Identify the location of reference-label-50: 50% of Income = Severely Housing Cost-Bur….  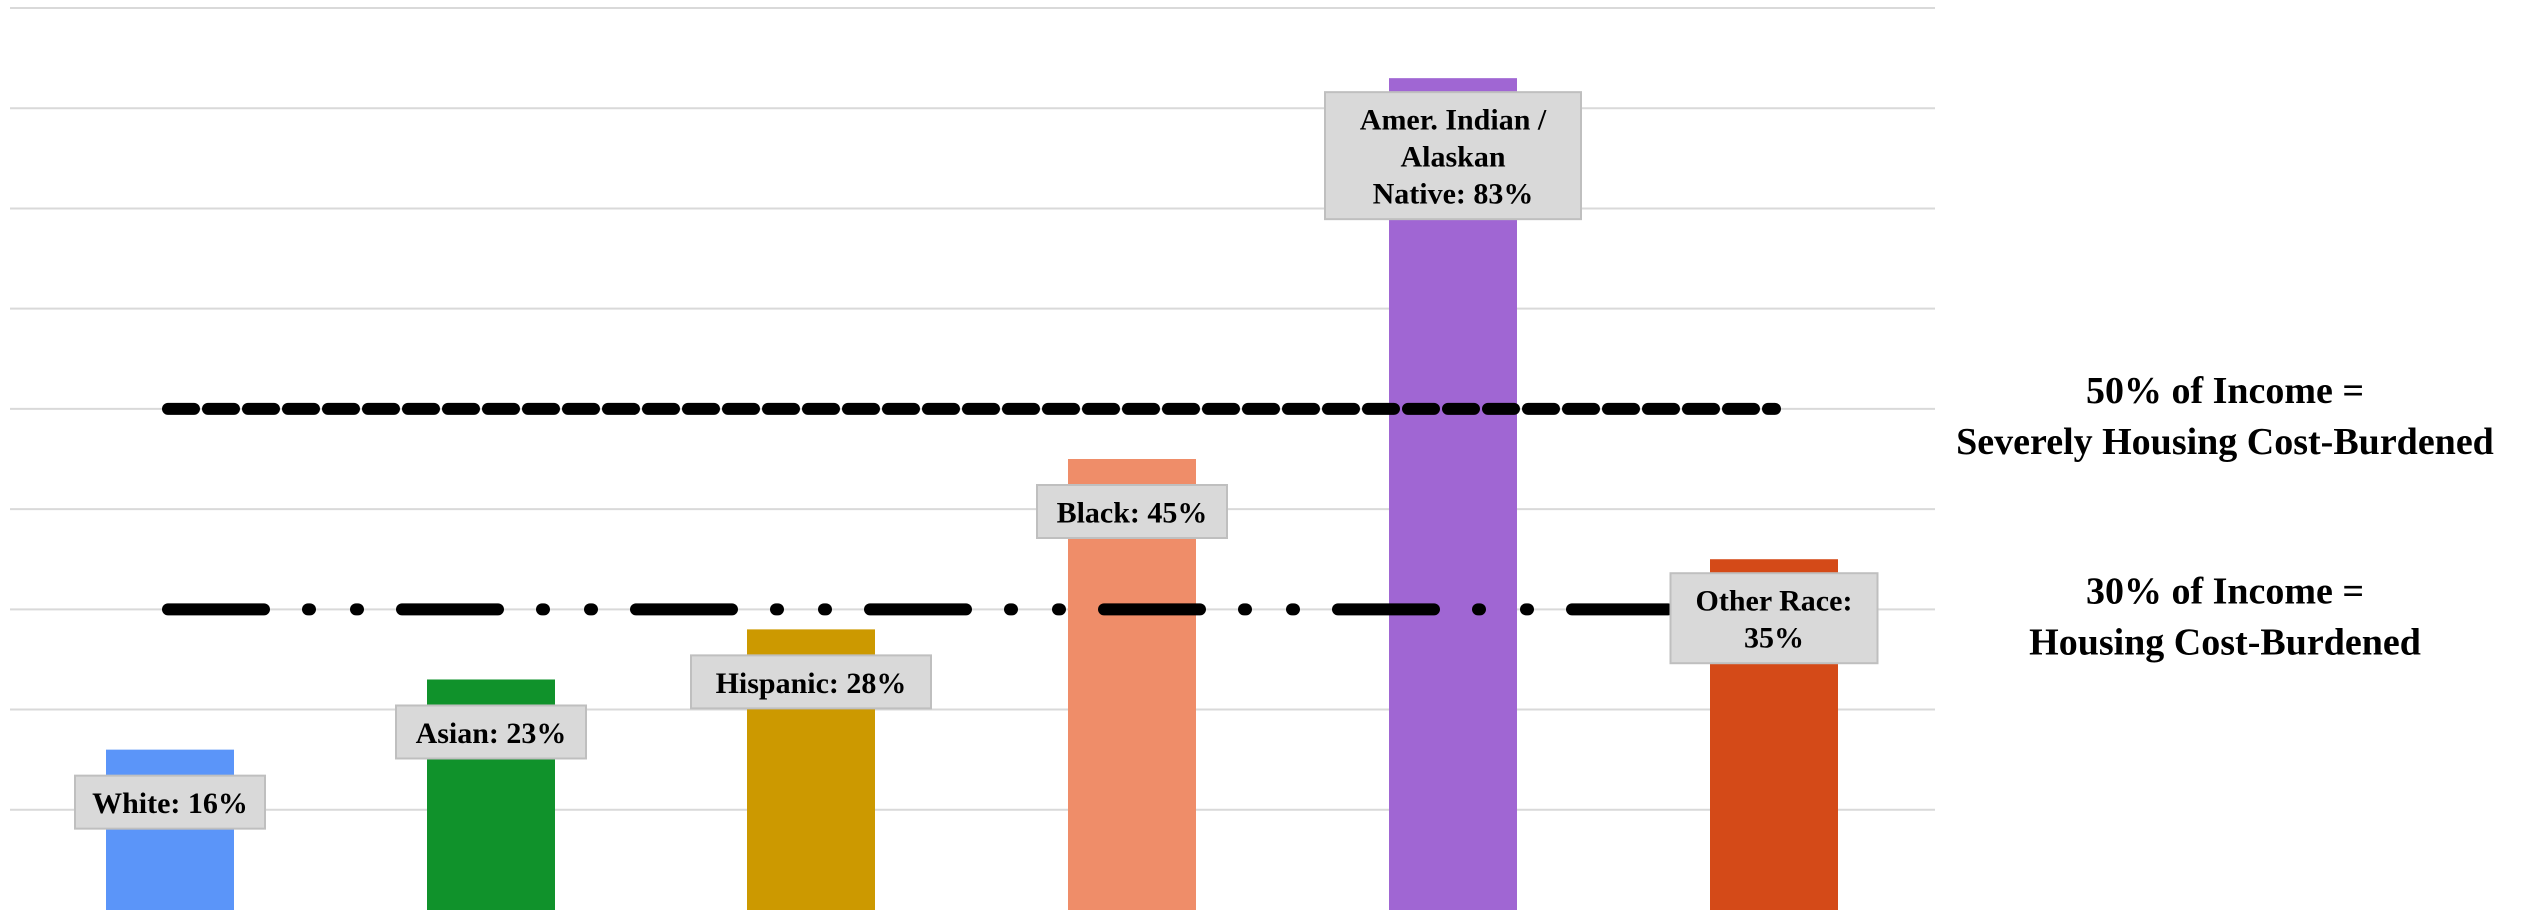
(2225, 416).